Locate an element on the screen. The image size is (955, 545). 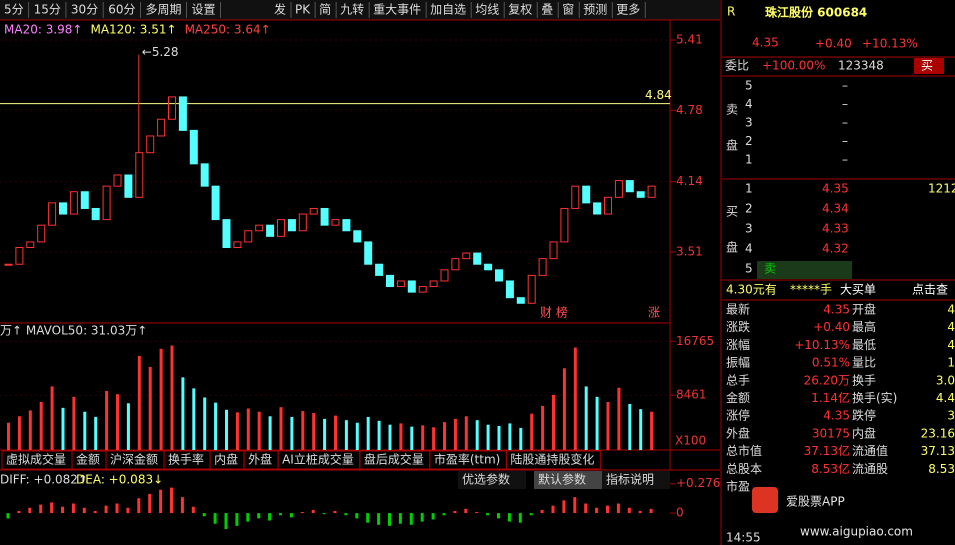
stat-value: 30175 is located at coordinates (831, 433).